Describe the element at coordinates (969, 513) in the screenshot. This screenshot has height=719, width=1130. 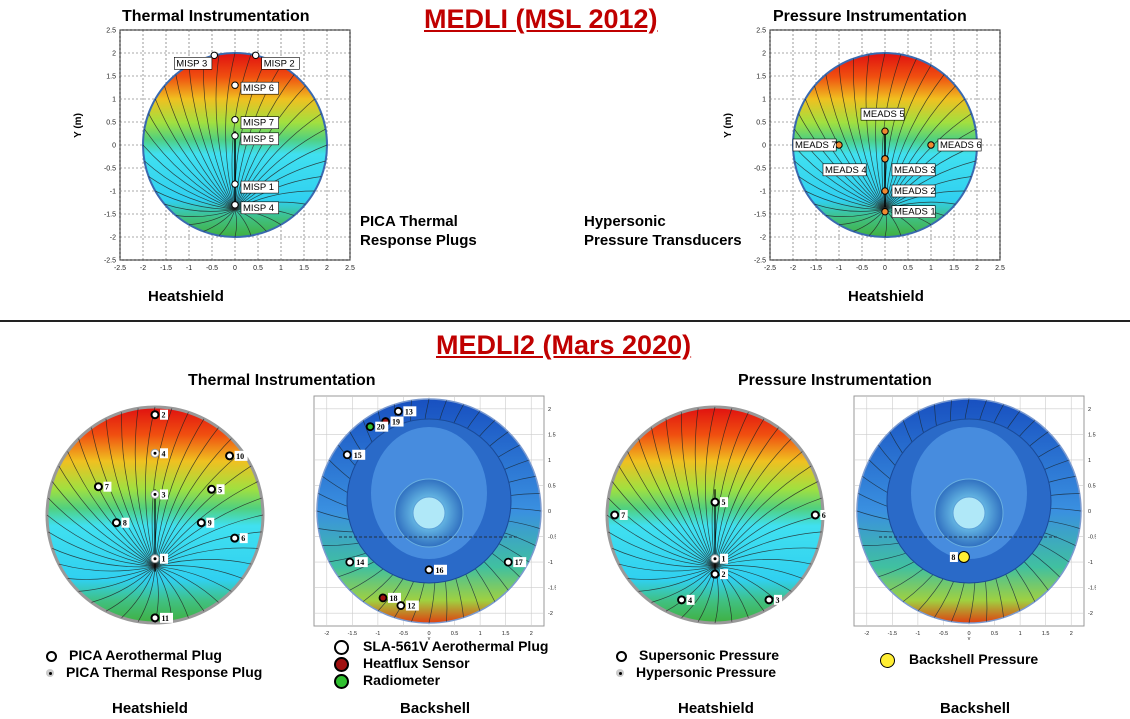
I see `p4-parachute-cap` at that location.